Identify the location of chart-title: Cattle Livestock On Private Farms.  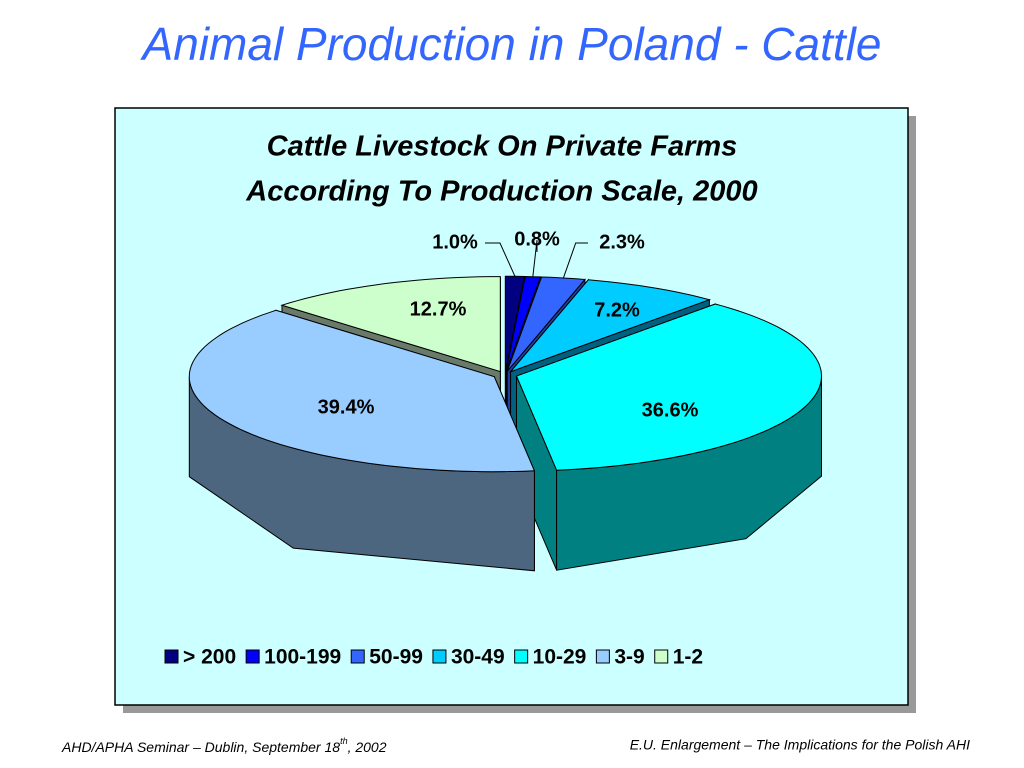
(502, 147).